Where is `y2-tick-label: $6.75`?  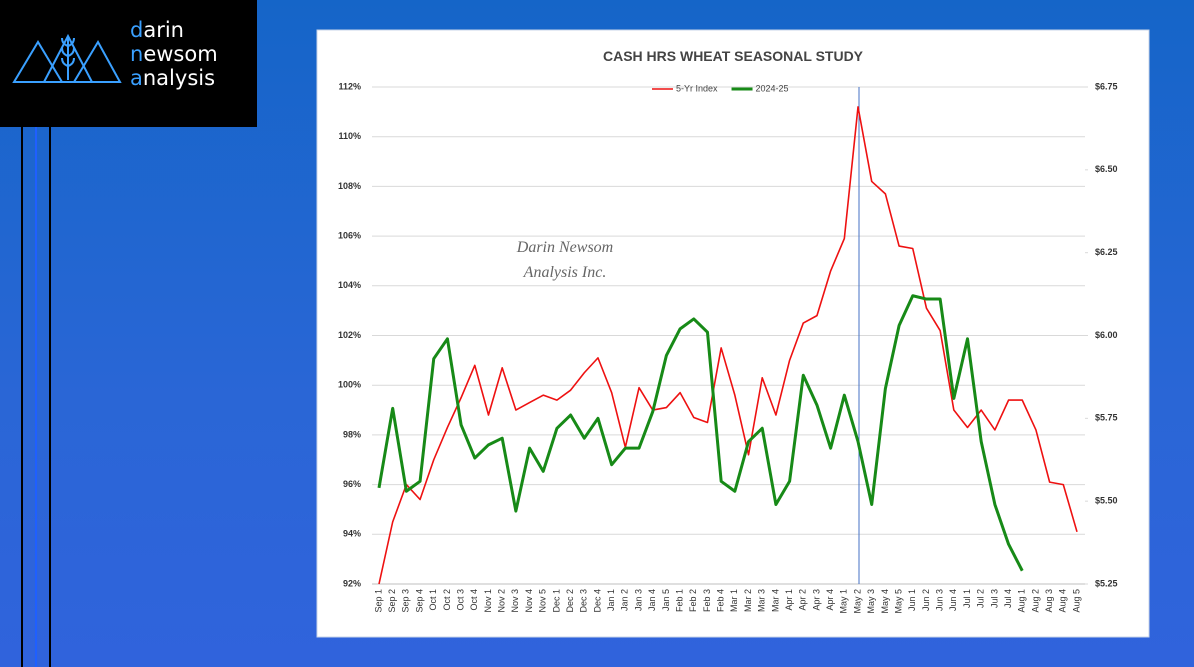
y2-tick-label: $6.75 is located at coordinates (1106, 86).